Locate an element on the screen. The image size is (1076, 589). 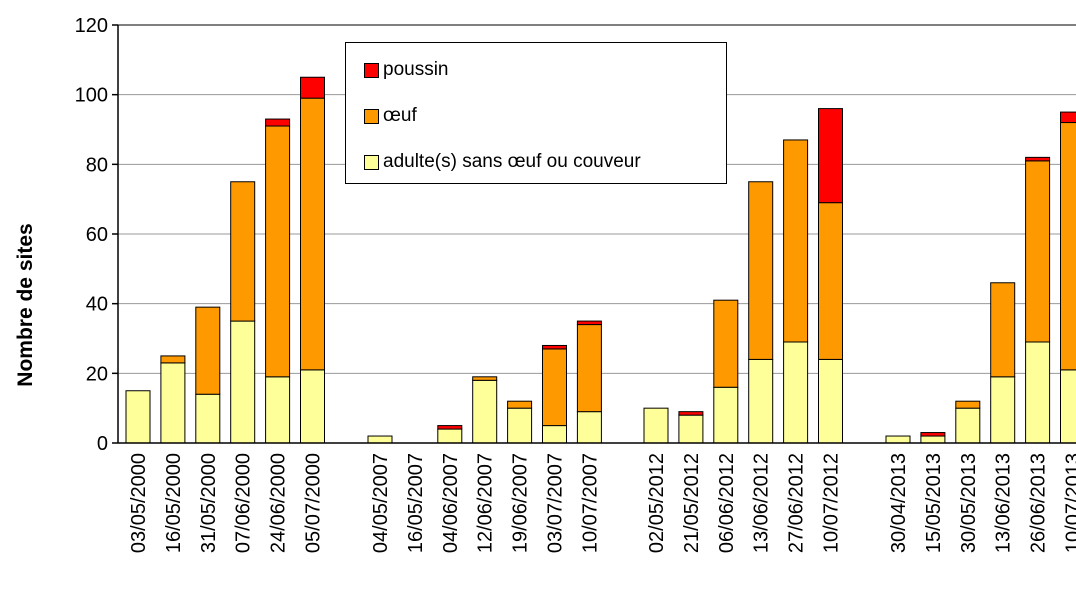
legend-label: poussin is located at coordinates (416, 69).